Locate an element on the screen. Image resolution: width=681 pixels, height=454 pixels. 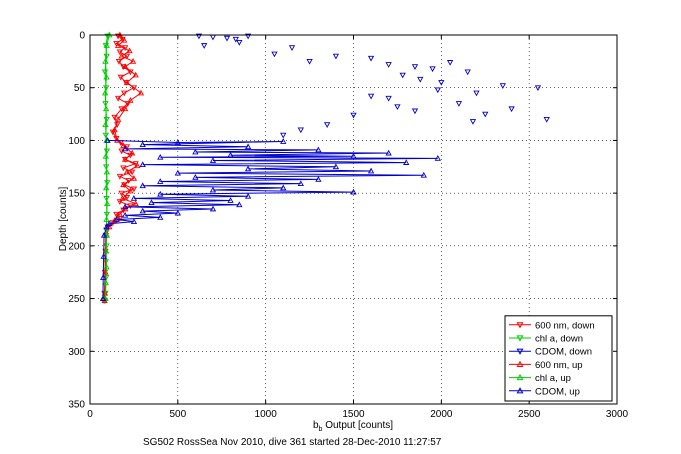
x-tick-label: 2500 is located at coordinates (529, 414).